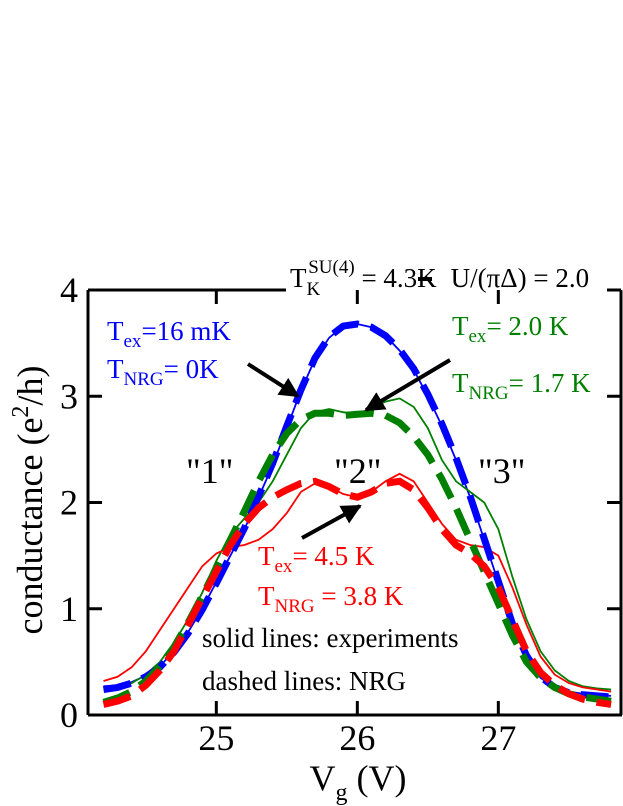 The image size is (623, 806). I want to click on text-part: conductance (e, so click(30, 526).